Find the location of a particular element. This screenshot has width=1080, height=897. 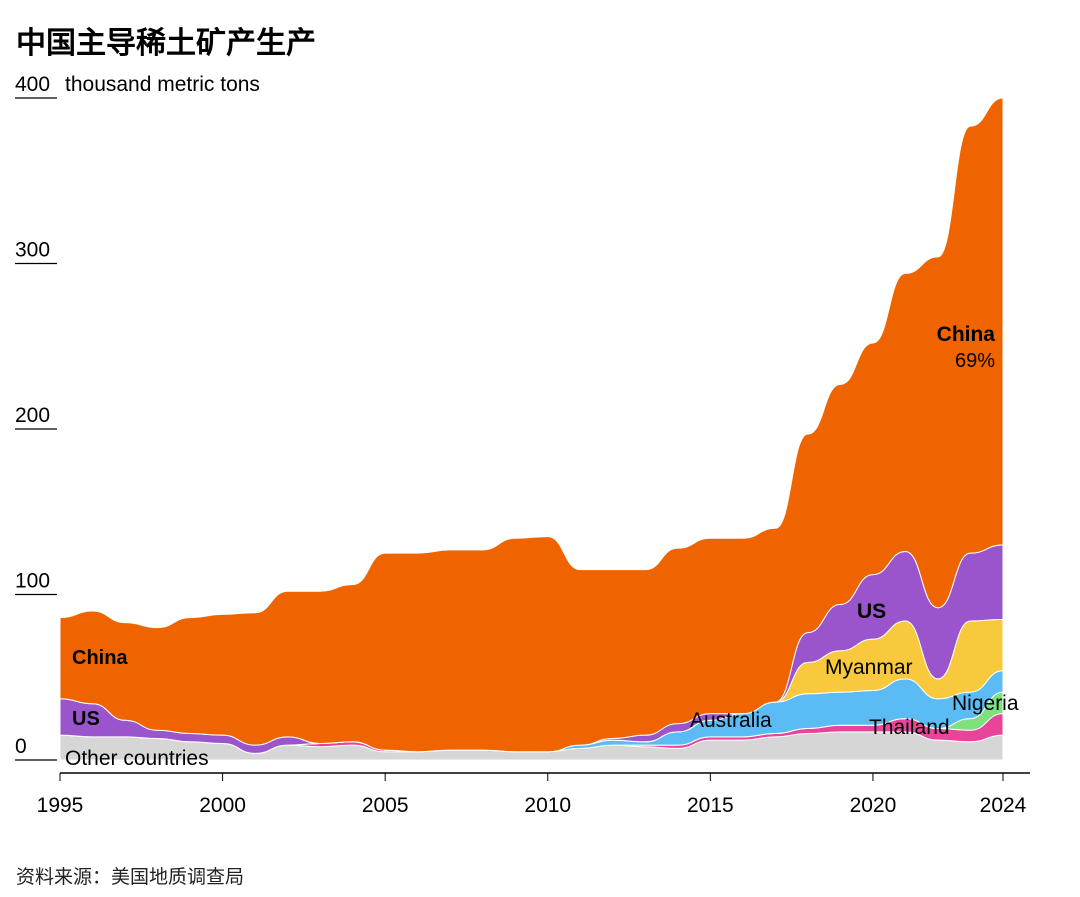

label-china-share: 69% is located at coordinates (975, 361).